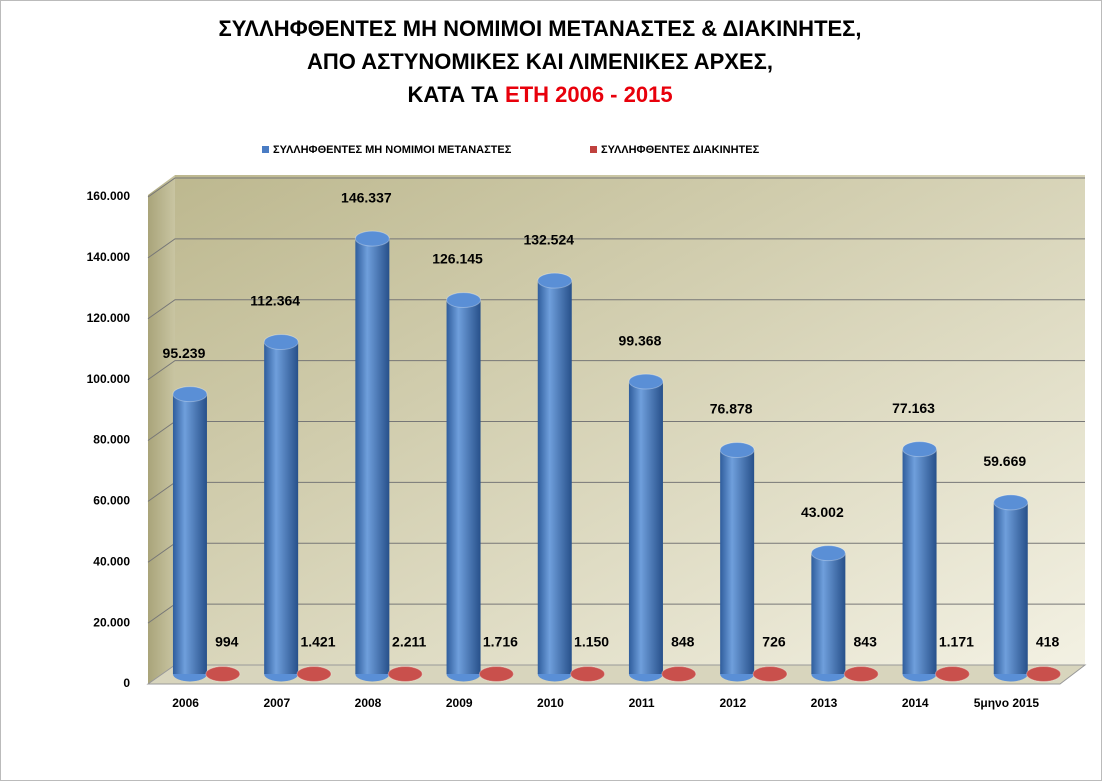 This screenshot has width=1103, height=782. Describe the element at coordinates (109, 196) in the screenshot. I see `y-tick-label: 160.000` at that location.